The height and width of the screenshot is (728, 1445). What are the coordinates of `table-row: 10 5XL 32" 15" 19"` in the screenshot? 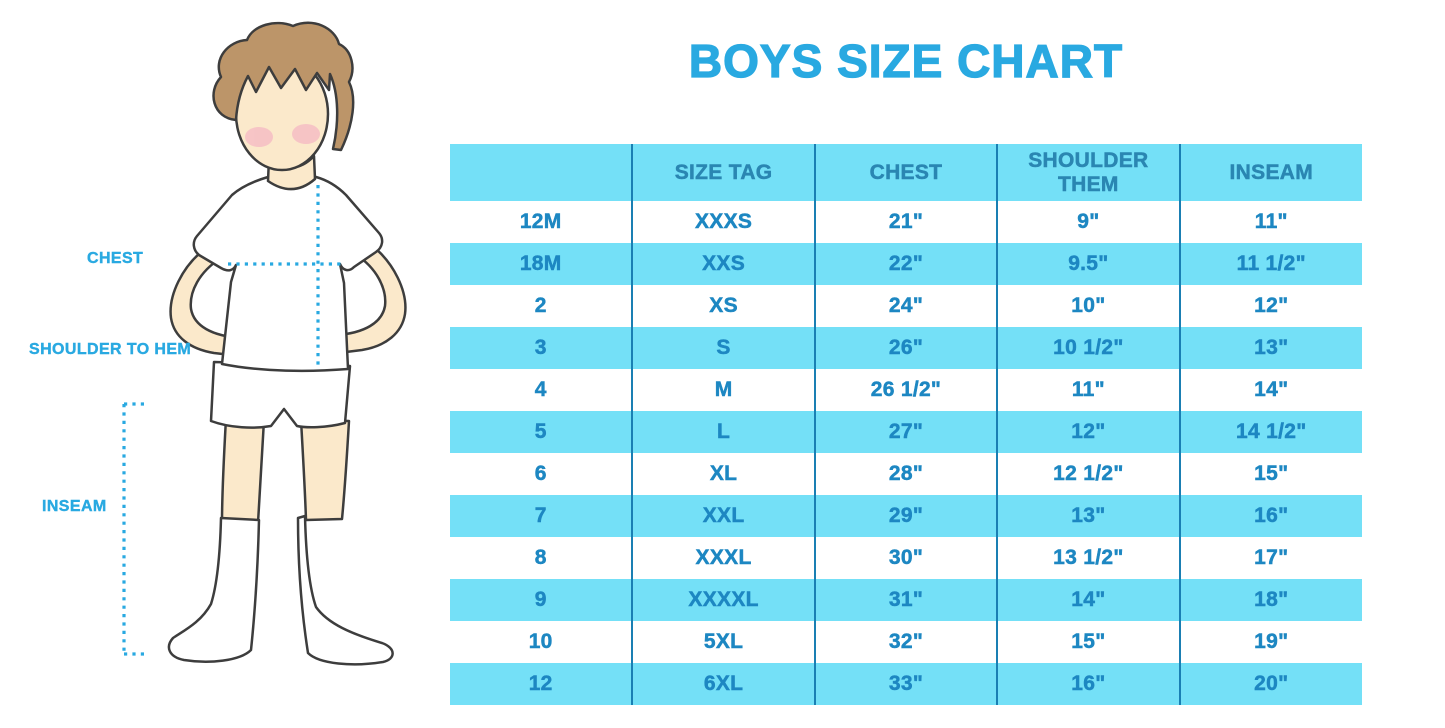 It's located at (906, 642).